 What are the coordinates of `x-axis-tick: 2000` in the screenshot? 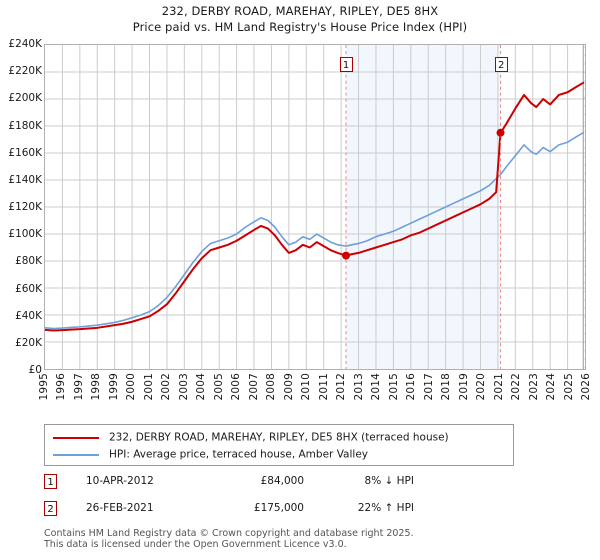 It's located at (131, 387).